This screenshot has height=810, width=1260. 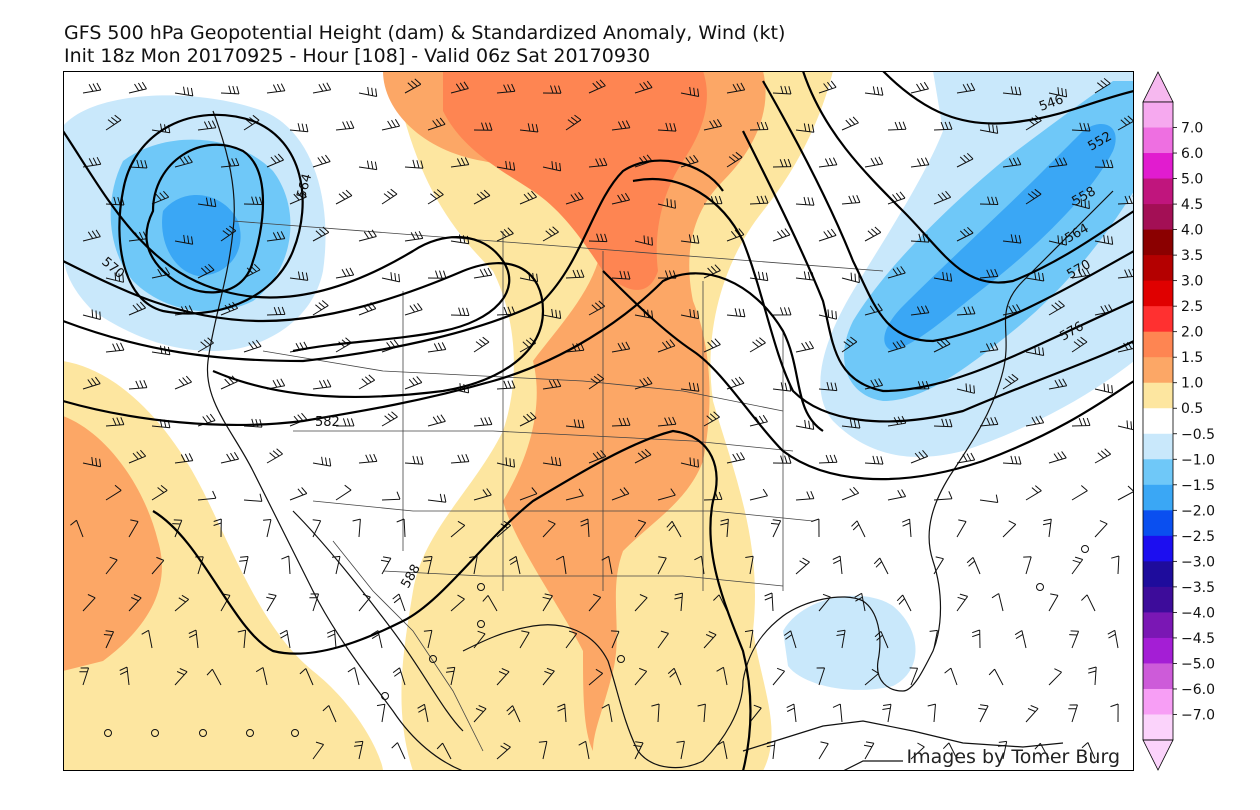 What do you see at coordinates (1192, 307) in the screenshot?
I see `colorbar-tick-label: 2.5` at bounding box center [1192, 307].